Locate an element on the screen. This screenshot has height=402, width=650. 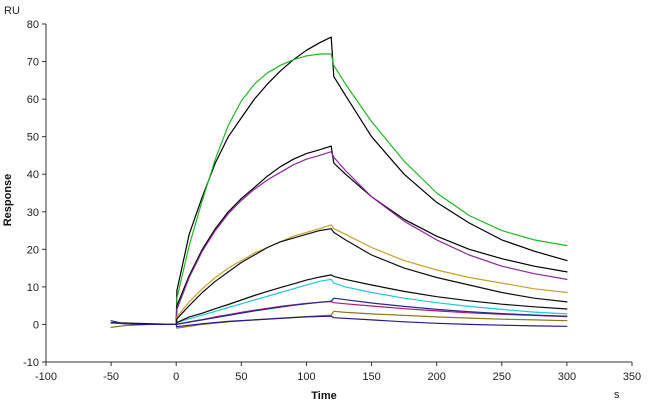
y-tick-label: 10 is located at coordinates (33, 288).